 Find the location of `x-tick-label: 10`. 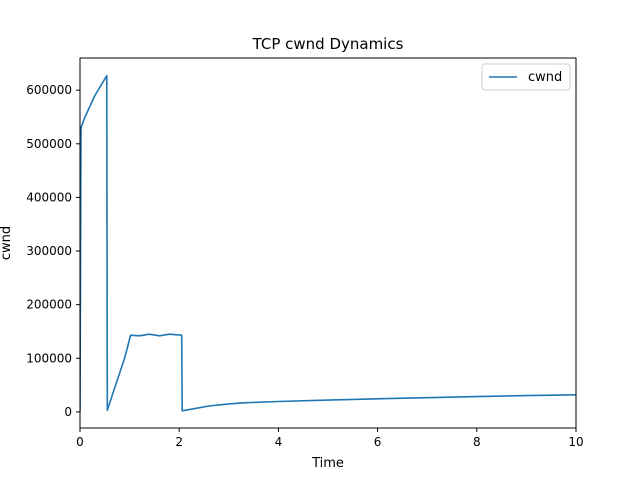

x-tick-label: 10 is located at coordinates (575, 442).